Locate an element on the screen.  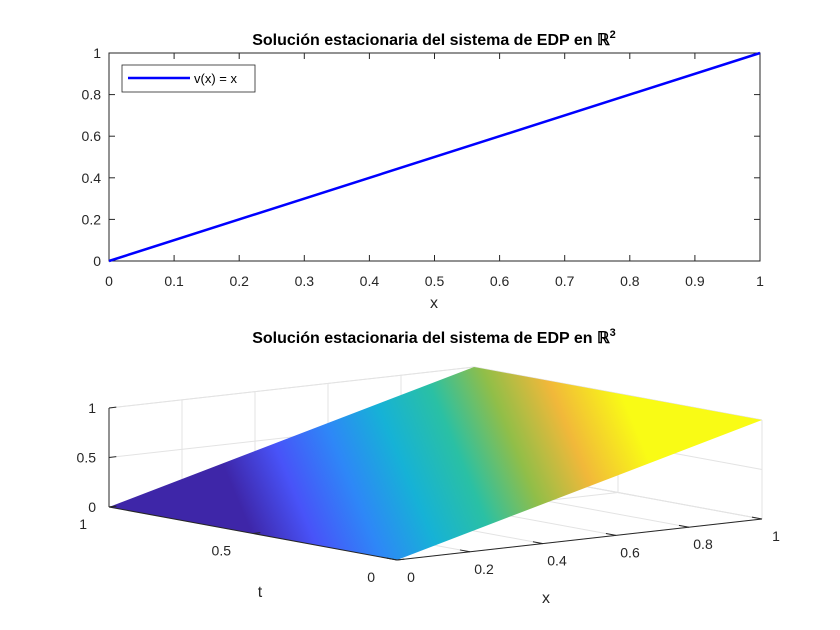
x-axis-tick-label: 0.6 is located at coordinates (630, 552).